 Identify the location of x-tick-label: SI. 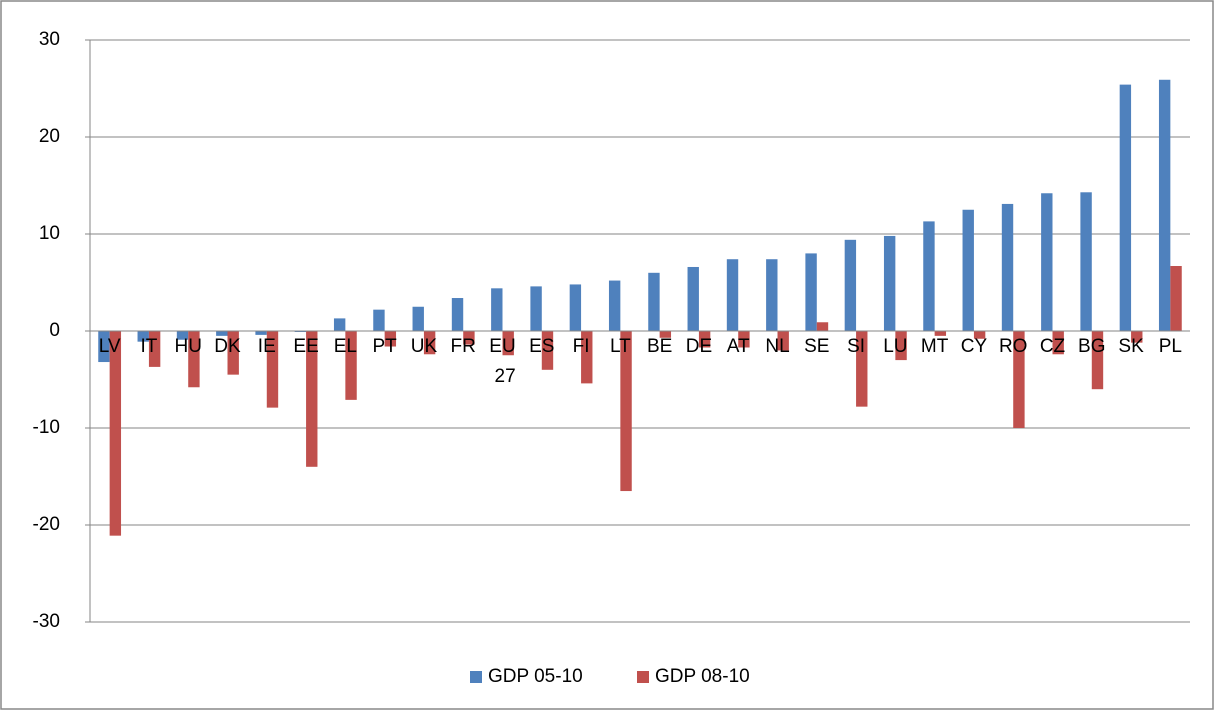
(856, 346).